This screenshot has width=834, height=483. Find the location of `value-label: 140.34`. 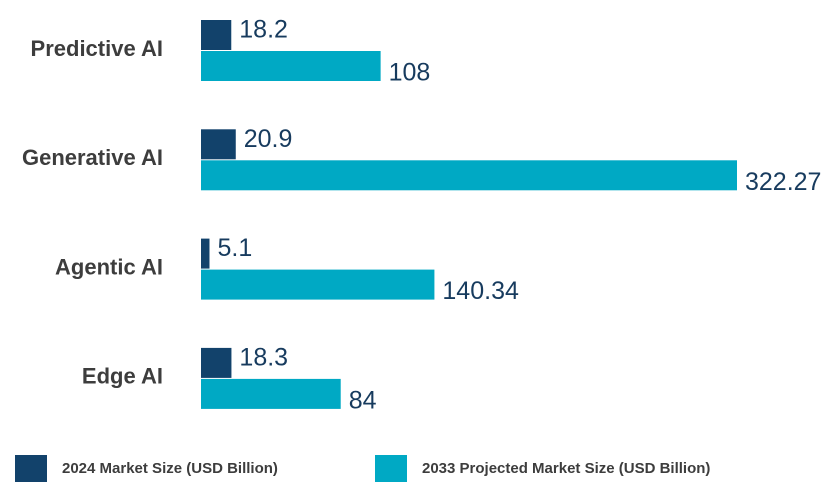

value-label: 140.34 is located at coordinates (480, 291).